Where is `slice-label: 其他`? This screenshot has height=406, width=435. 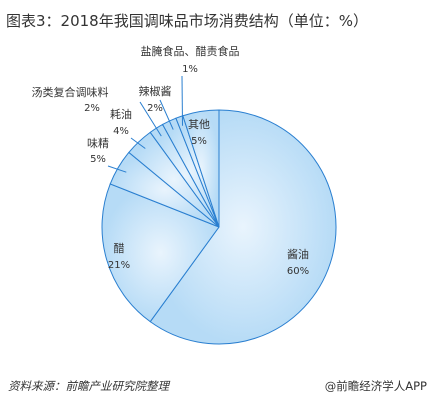
slice-label: 其他 is located at coordinates (199, 124).